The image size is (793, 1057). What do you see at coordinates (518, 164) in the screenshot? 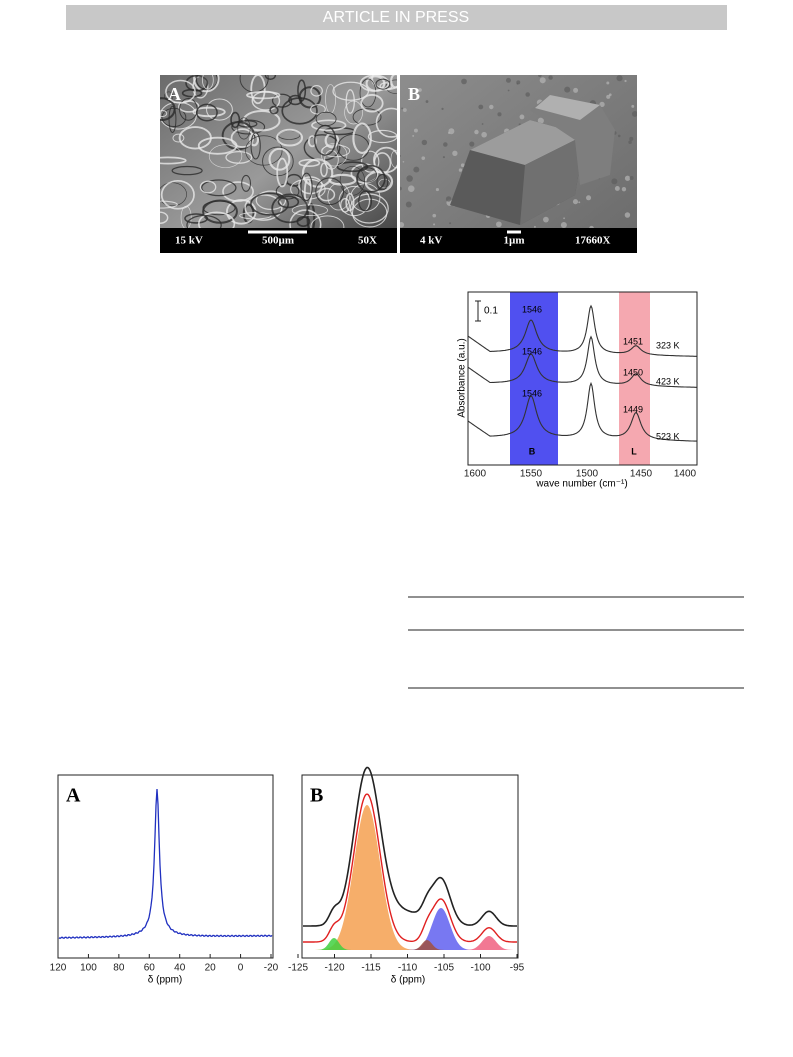
I see `sem-panel-b: B 4 kV 1µm 17660X` at bounding box center [518, 164].